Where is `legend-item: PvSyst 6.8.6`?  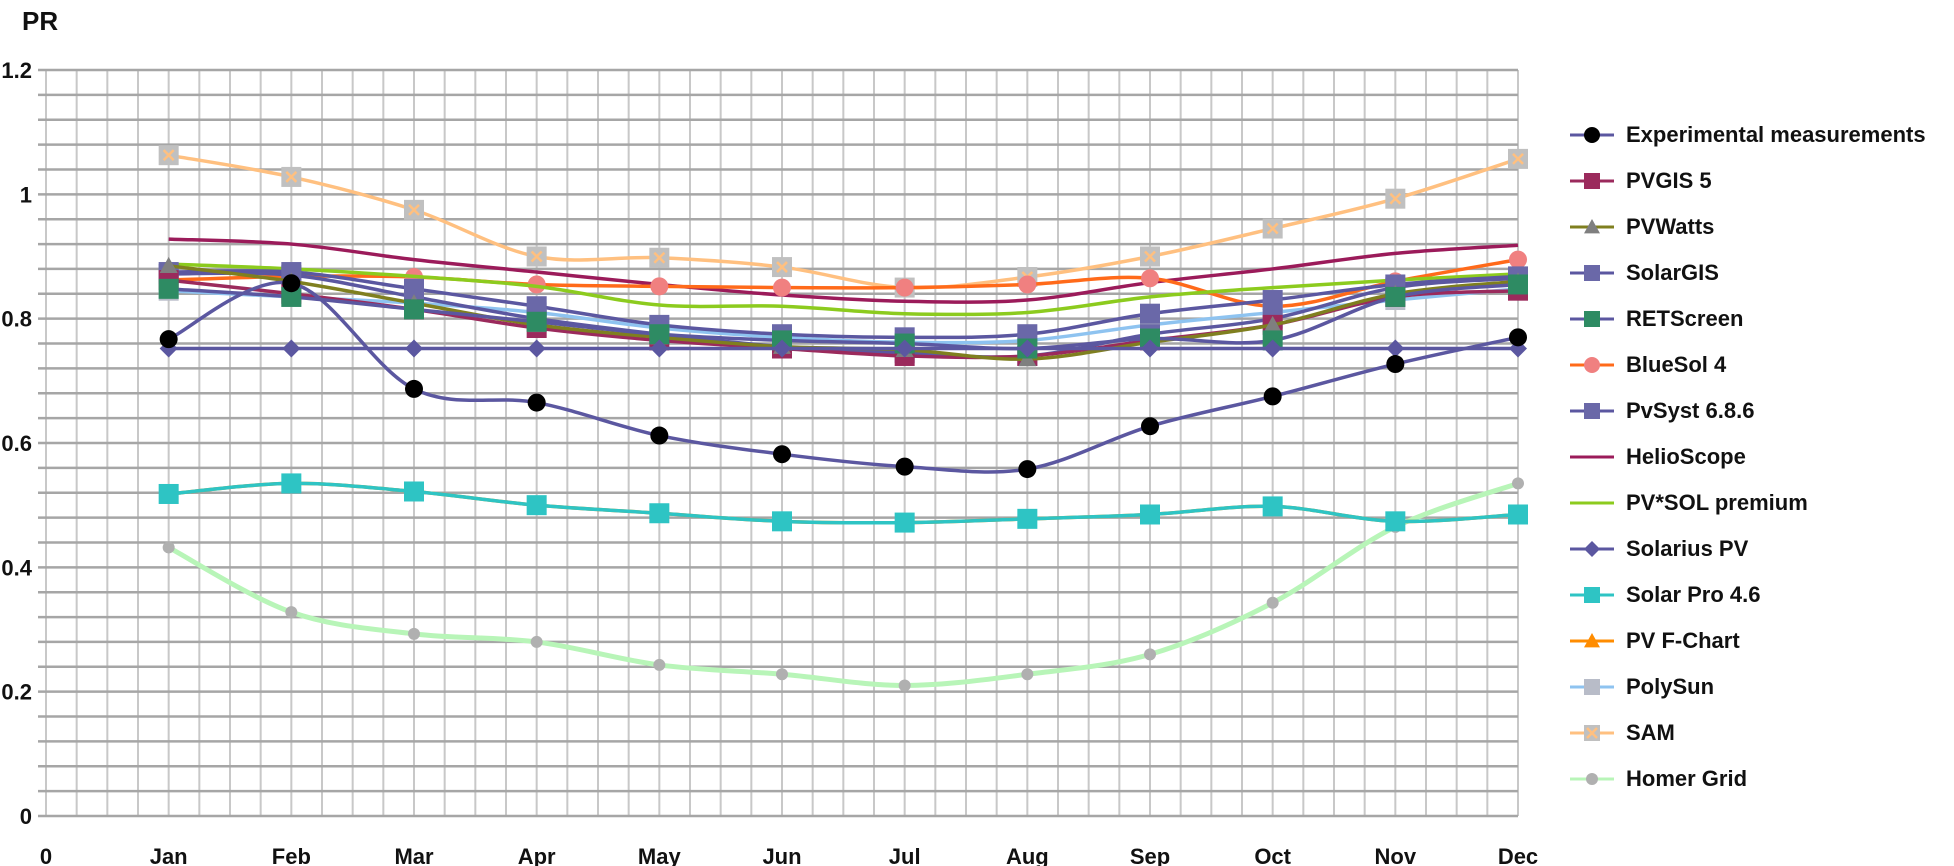 legend-item: PvSyst 6.8.6 is located at coordinates (1748, 411).